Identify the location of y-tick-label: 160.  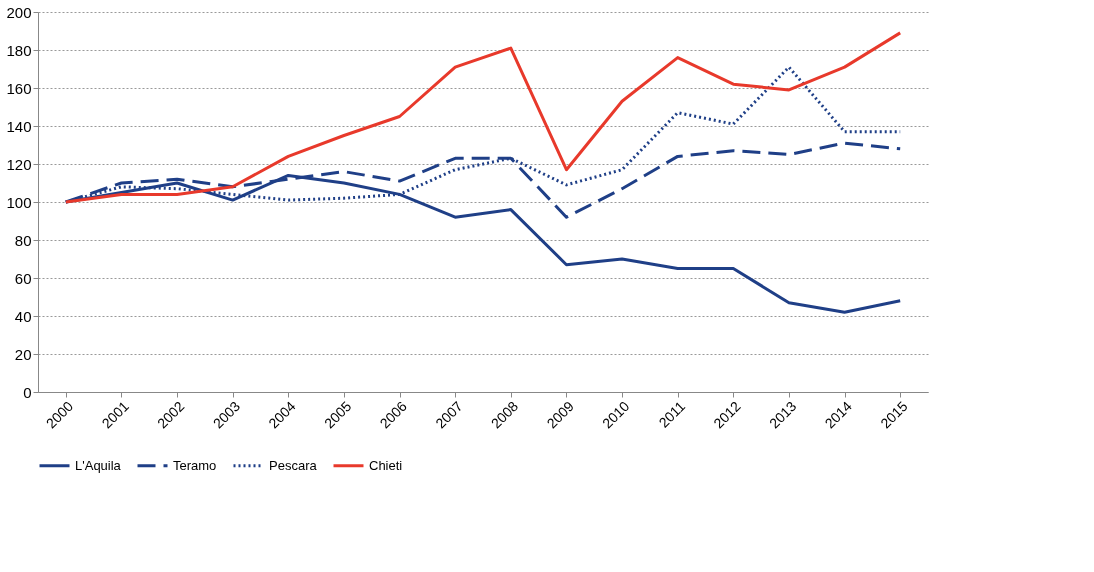
(19, 88).